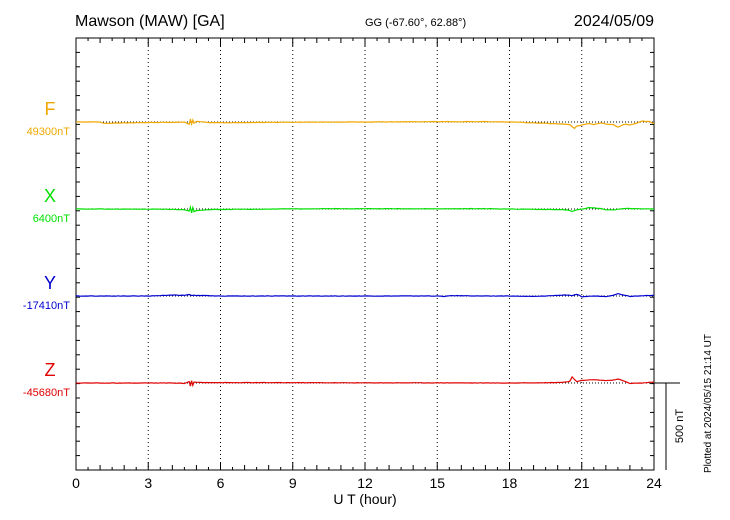 The height and width of the screenshot is (520, 730). I want to click on scale-bar-label: 500 nT, so click(680, 426).